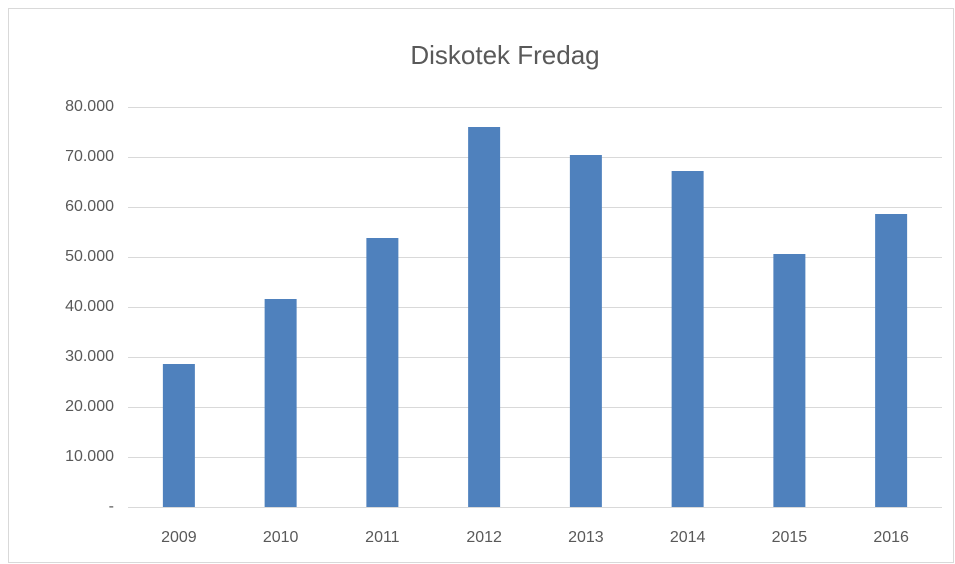 This screenshot has height=564, width=955. What do you see at coordinates (586, 537) in the screenshot?
I see `x-tick-label: 2013` at bounding box center [586, 537].